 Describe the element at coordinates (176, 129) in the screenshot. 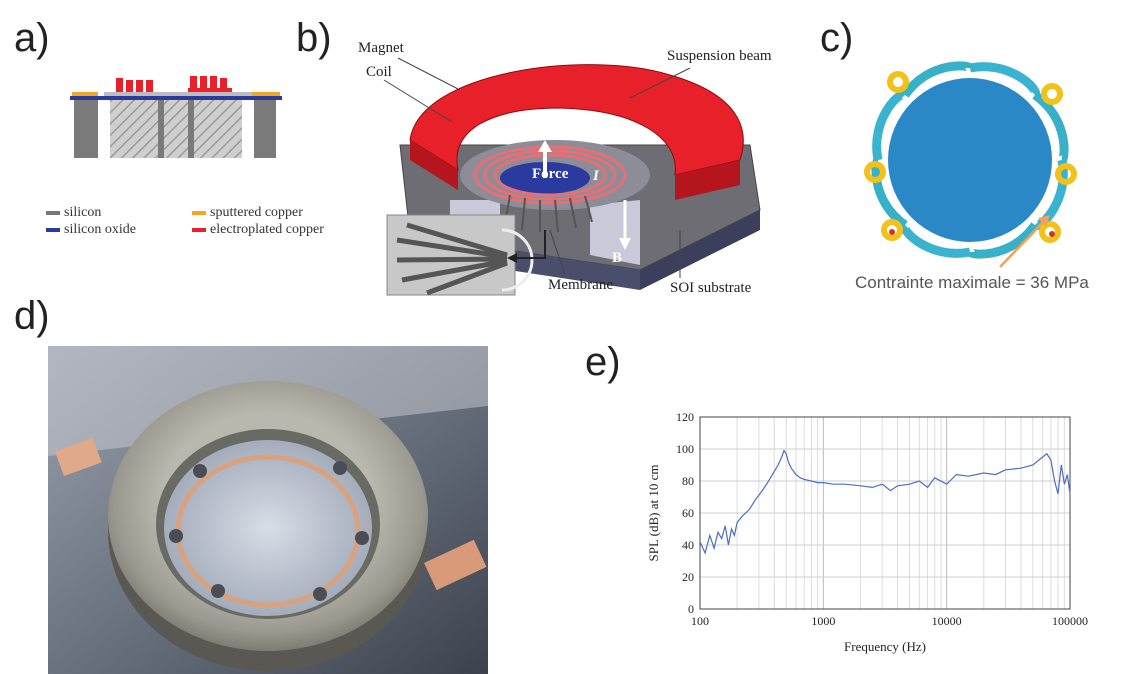

I see `silicon-center` at that location.